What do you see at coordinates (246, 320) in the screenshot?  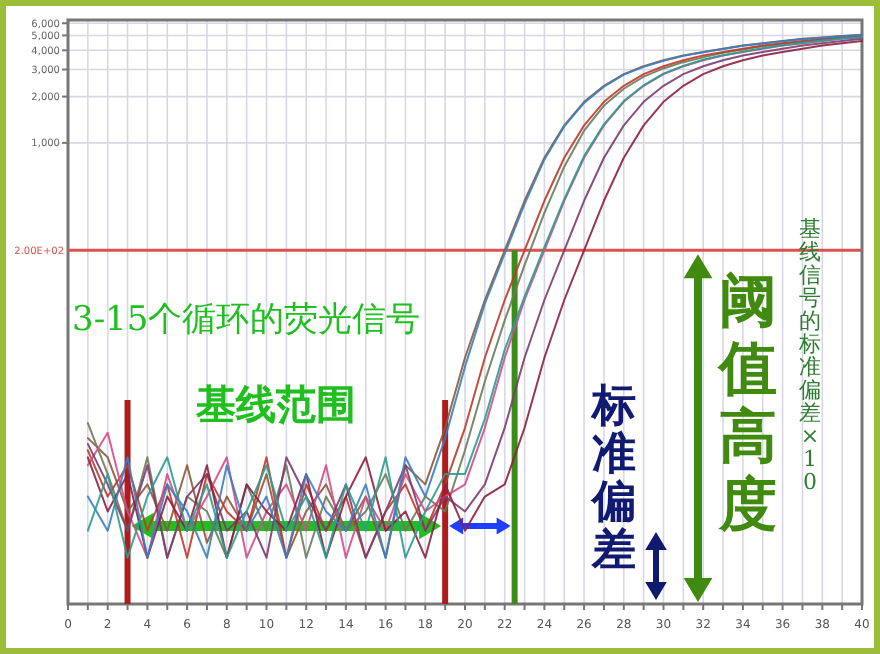 I see `annotation: 3-15个循环的荧光信号` at bounding box center [246, 320].